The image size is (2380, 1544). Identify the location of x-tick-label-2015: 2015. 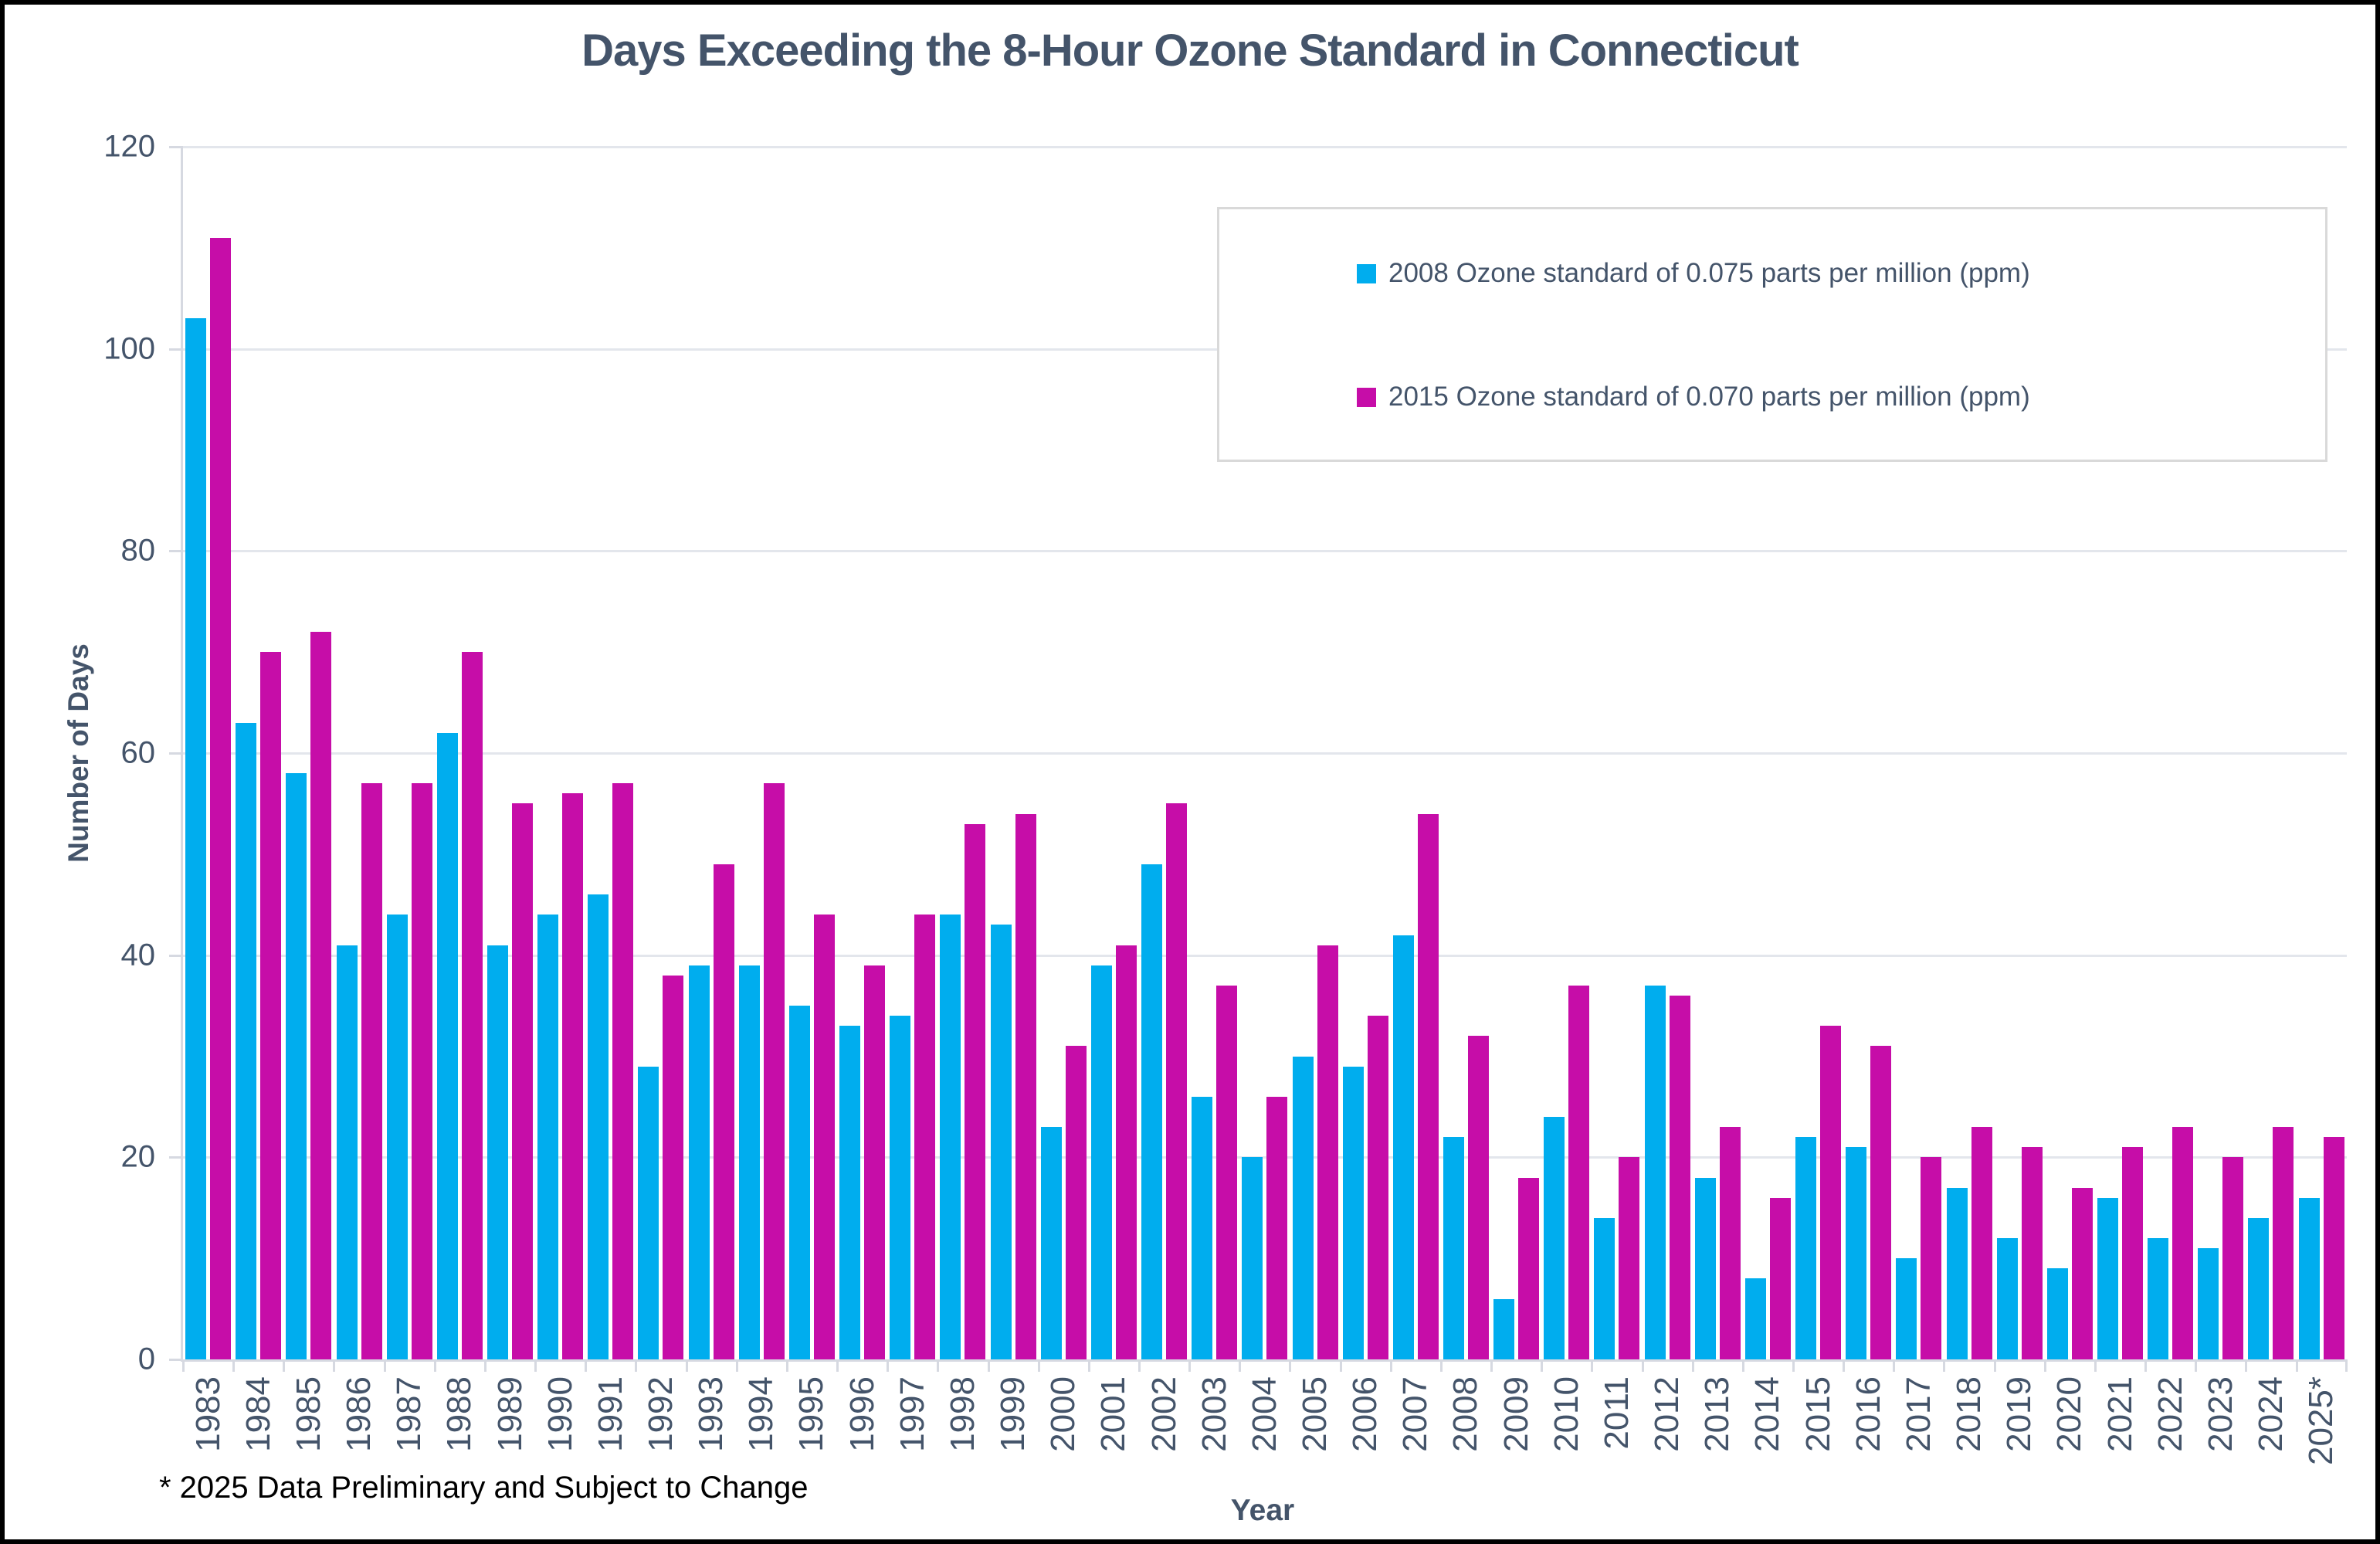
(1818, 1414).